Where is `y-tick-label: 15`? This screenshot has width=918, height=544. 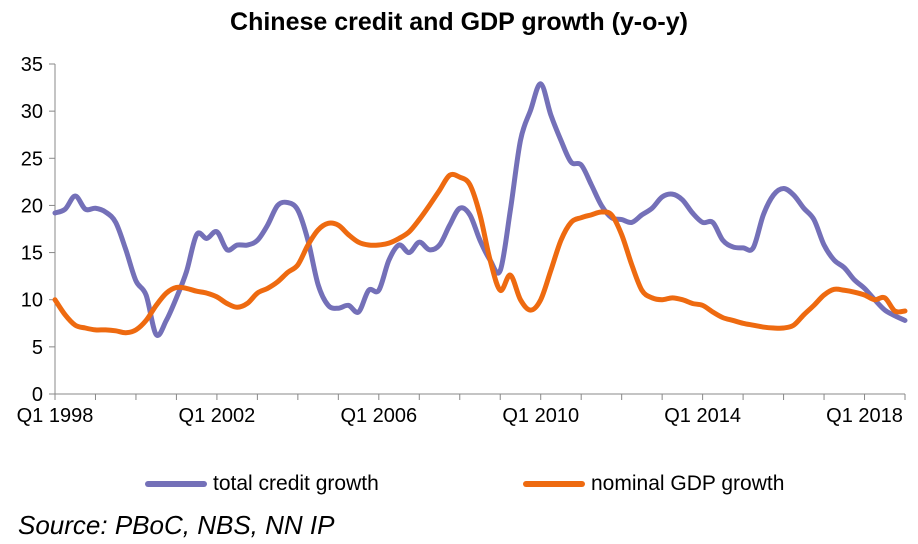 y-tick-label: 15 is located at coordinates (32, 254).